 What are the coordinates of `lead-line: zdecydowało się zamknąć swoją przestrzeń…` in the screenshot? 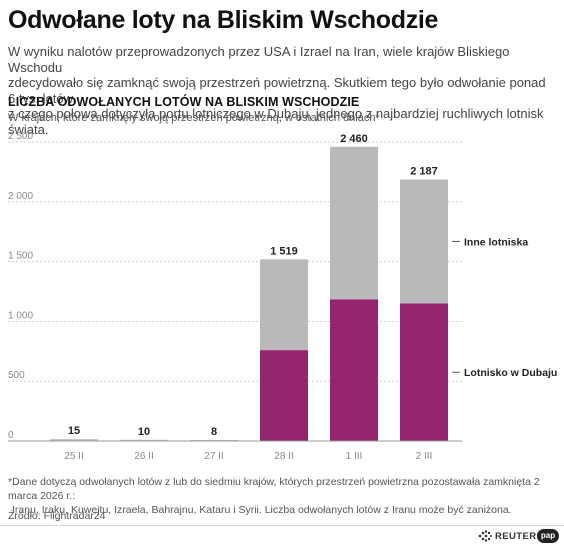 It's located at (277, 90).